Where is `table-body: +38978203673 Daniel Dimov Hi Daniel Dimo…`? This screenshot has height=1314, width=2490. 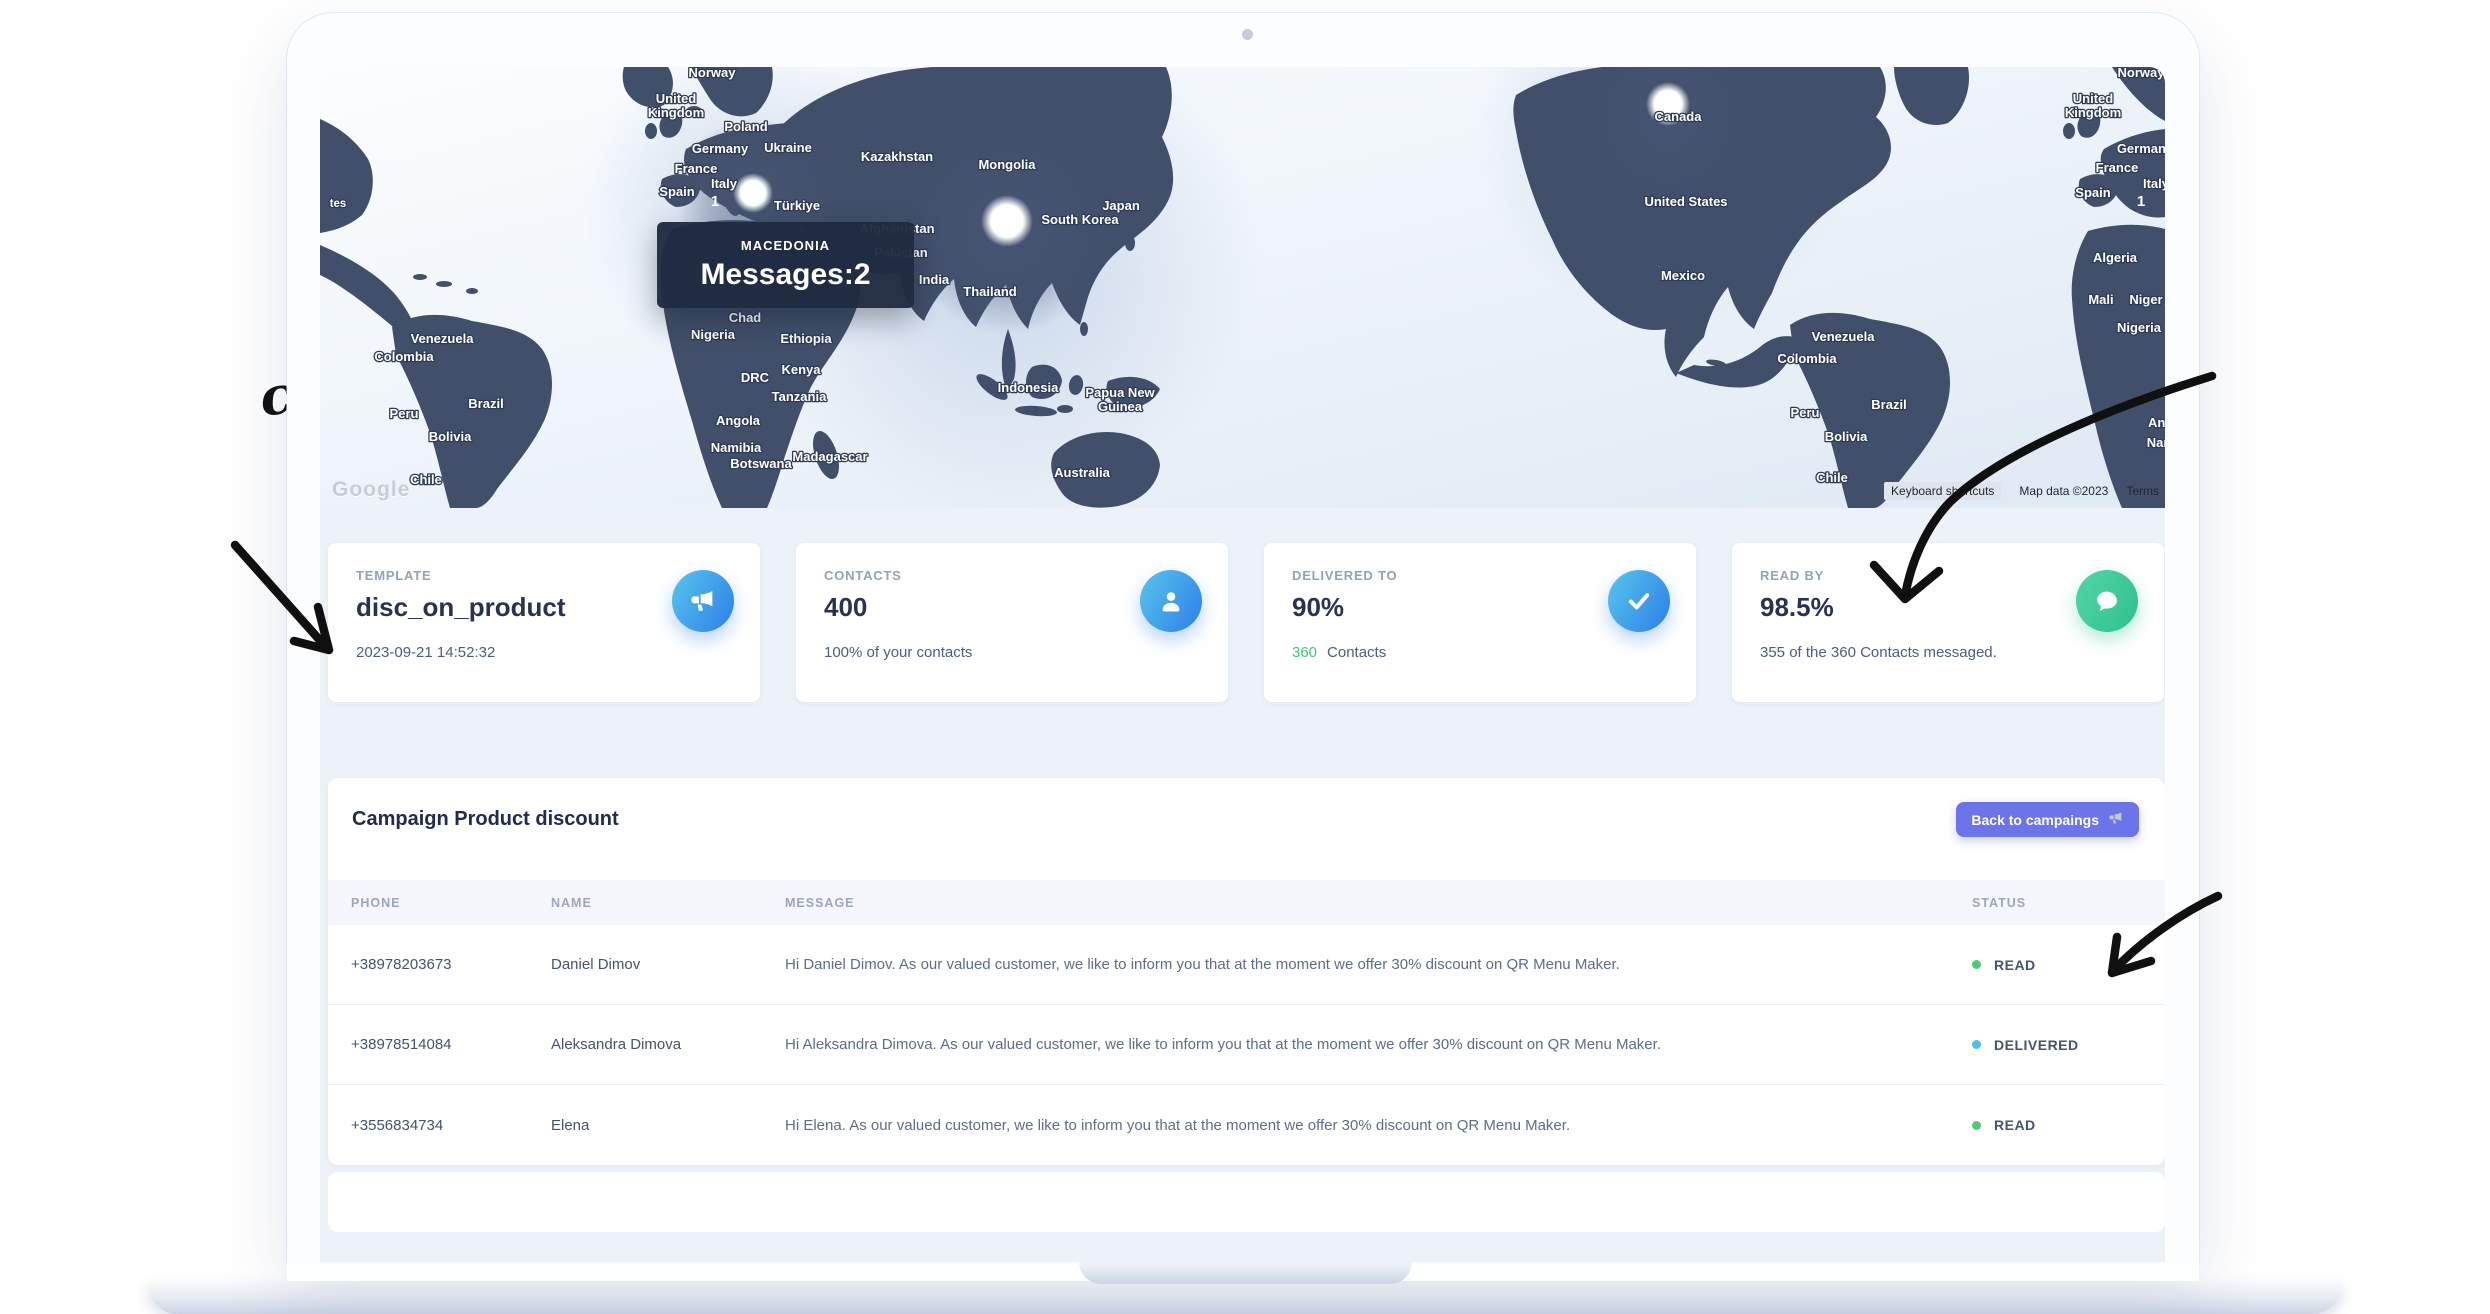
table-body: +38978203673 Daniel Dimov Hi Daniel Dimo… is located at coordinates (1246, 1045).